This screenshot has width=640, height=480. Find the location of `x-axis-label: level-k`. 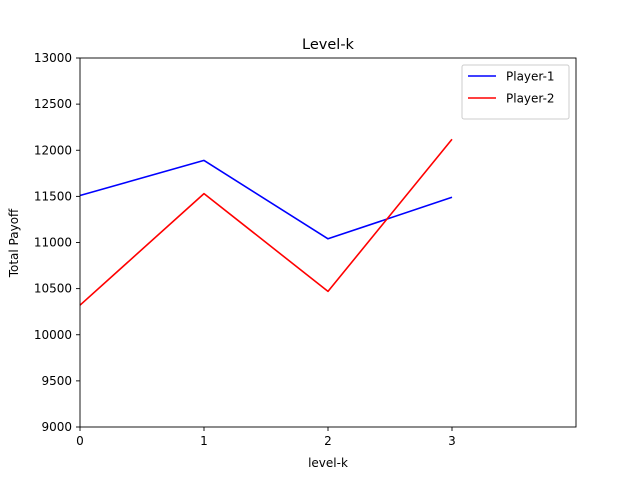

x-axis-label: level-k is located at coordinates (328, 463).